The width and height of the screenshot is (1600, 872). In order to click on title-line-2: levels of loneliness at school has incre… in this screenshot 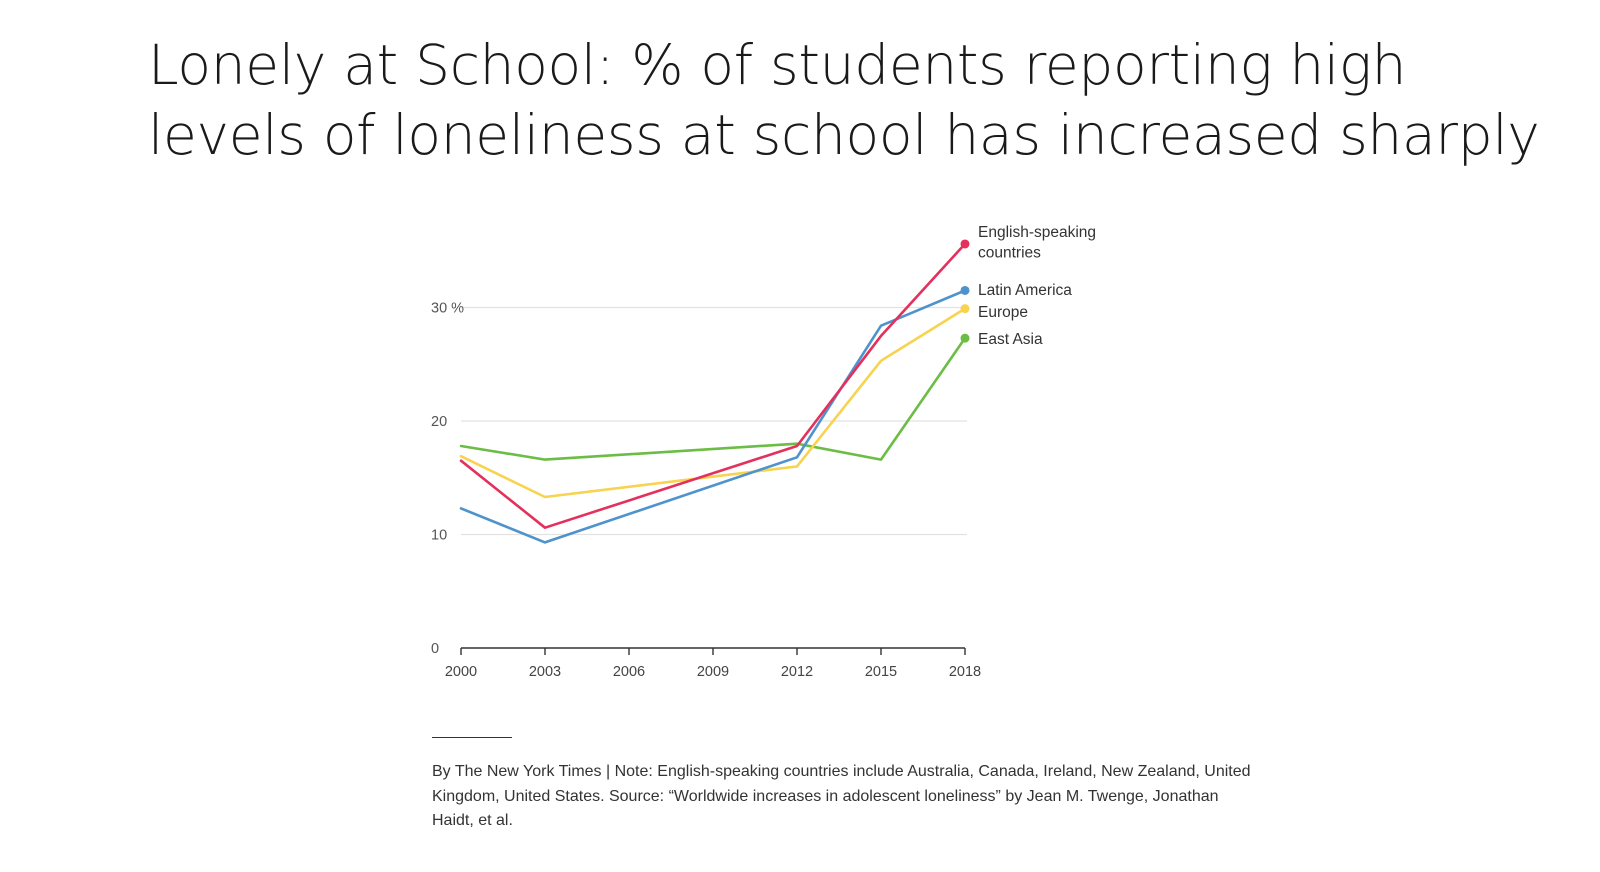, I will do `click(844, 135)`.